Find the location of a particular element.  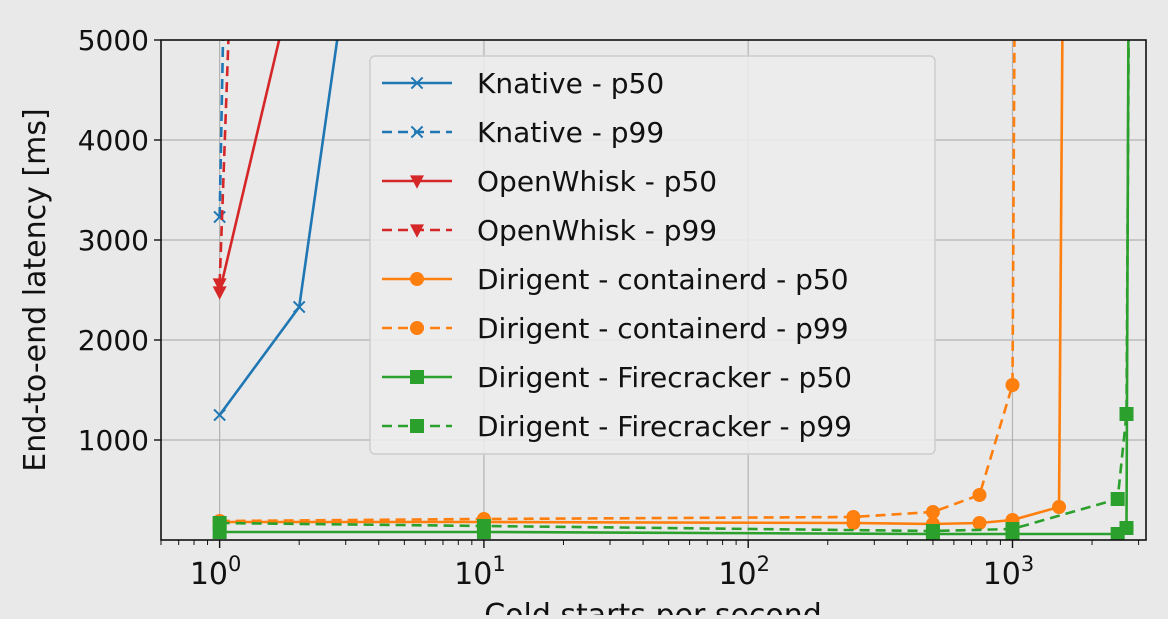

legend-entry: Dirigent - containerd - p99 is located at coordinates (615, 328).